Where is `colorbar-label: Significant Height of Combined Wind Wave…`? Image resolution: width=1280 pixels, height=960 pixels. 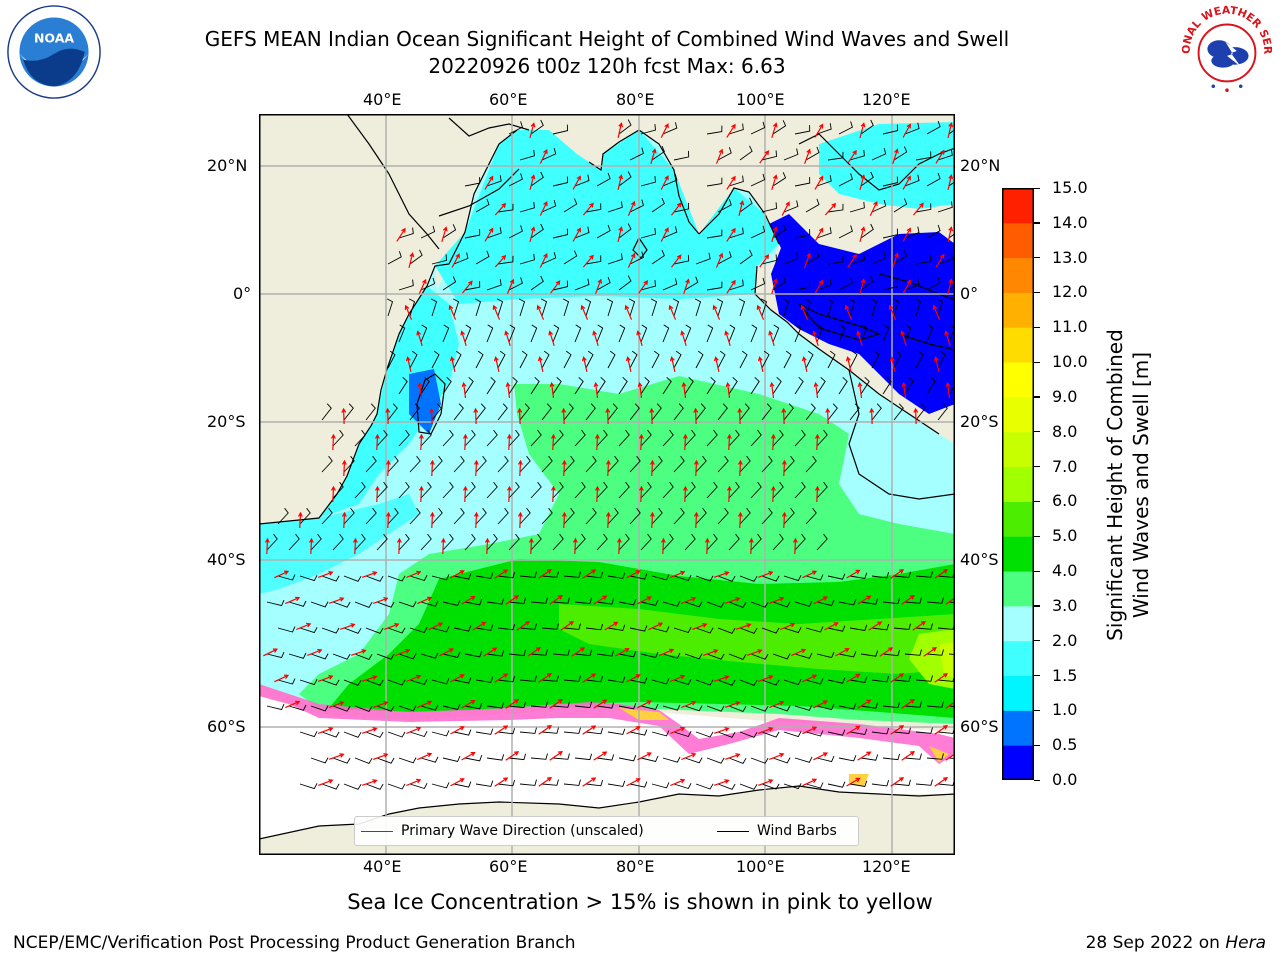 colorbar-label: Significant Height of Combined Wind Wave… is located at coordinates (1128, 485).